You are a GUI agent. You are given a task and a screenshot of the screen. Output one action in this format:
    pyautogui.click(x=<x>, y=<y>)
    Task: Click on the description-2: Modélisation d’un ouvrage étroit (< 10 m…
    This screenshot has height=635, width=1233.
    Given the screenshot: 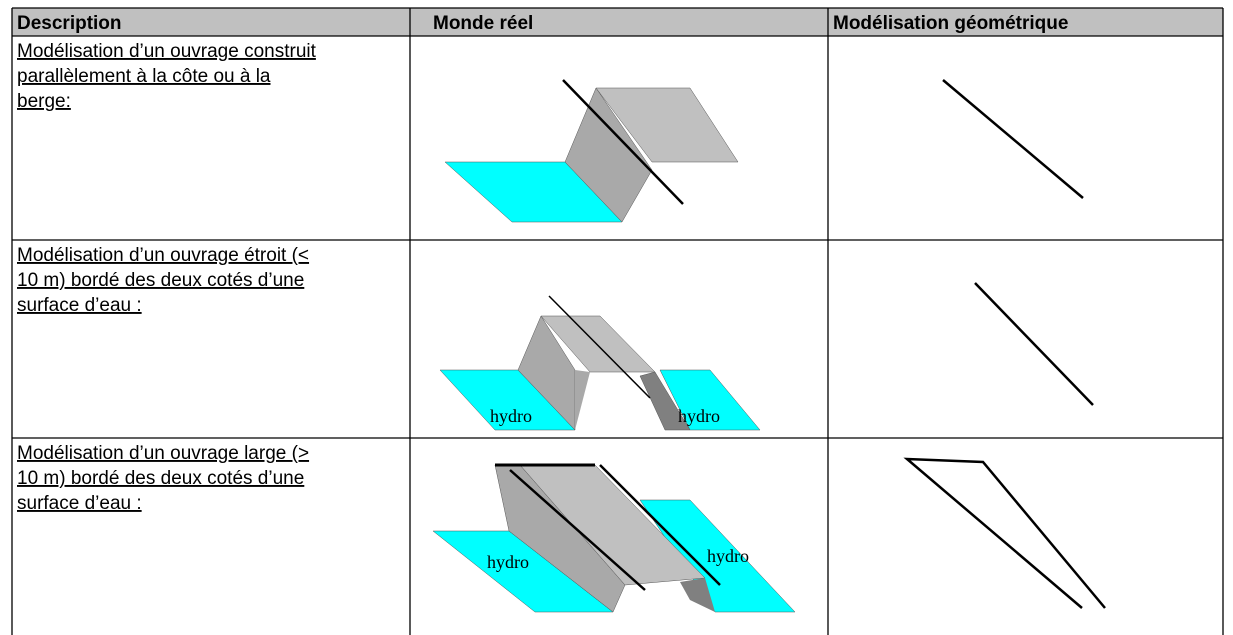 What is the action you would take?
    pyautogui.click(x=163, y=280)
    